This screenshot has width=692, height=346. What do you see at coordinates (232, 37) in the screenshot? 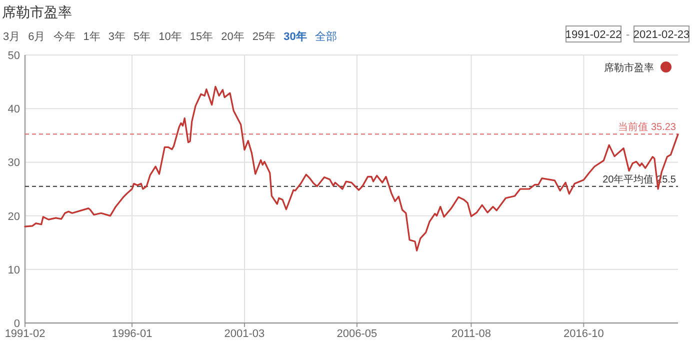
I see `text: 20年` at bounding box center [232, 37].